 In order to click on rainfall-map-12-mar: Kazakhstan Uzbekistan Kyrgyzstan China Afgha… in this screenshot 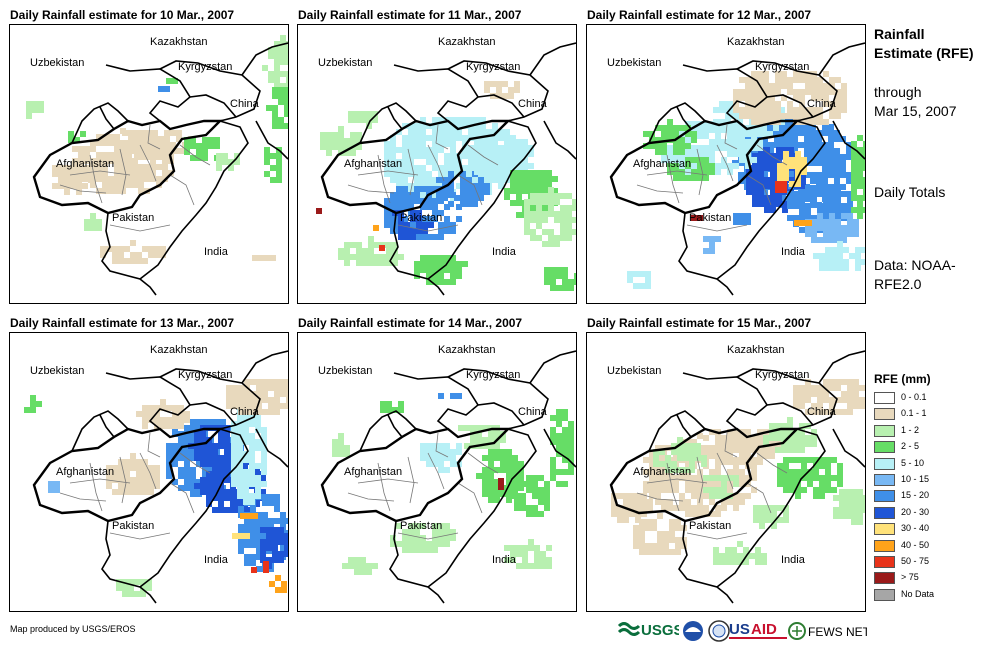, I will do `click(726, 164)`.